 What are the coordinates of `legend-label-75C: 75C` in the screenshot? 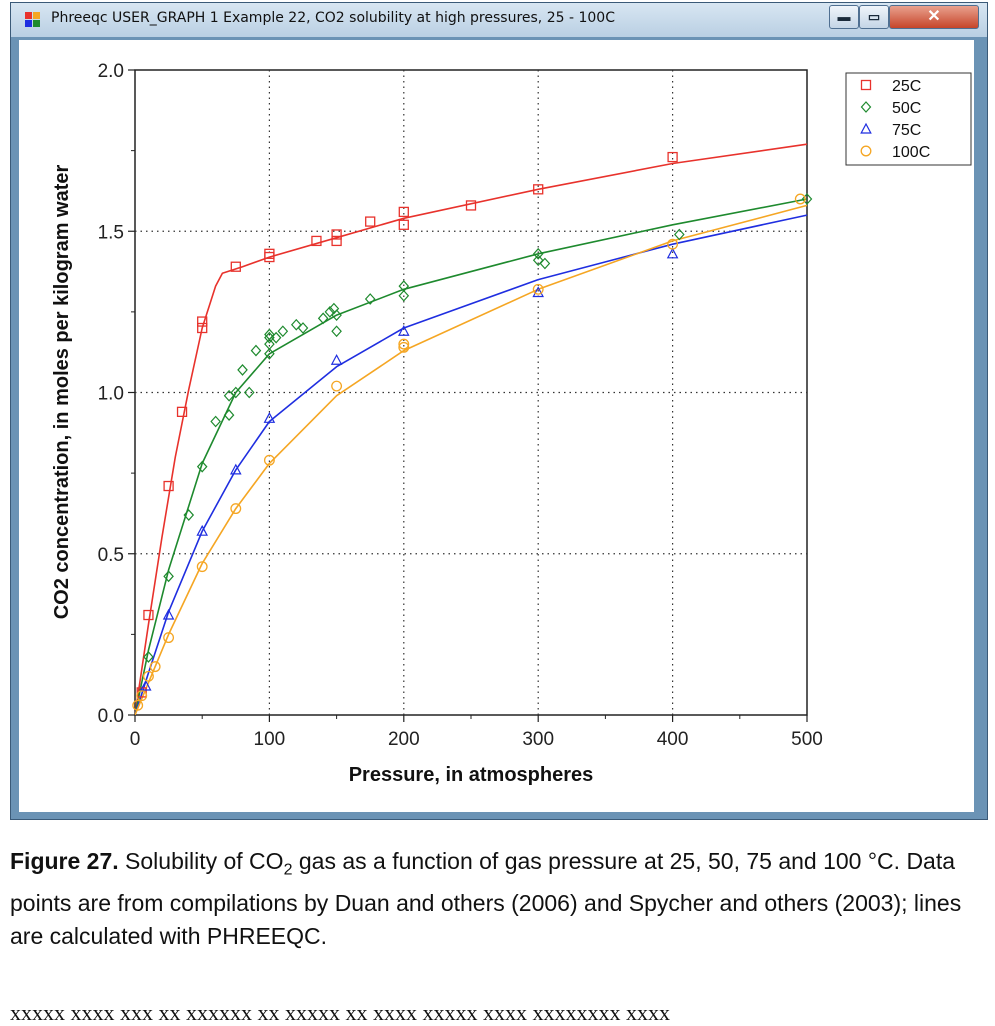 It's located at (906, 130).